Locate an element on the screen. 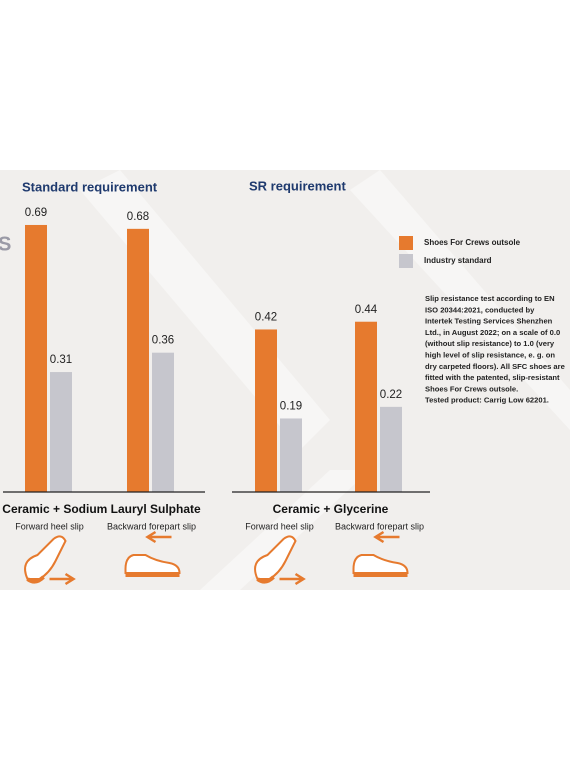 This screenshot has width=570, height=760. note-line: (without slip resistance) to 1.0 (very is located at coordinates (490, 343).